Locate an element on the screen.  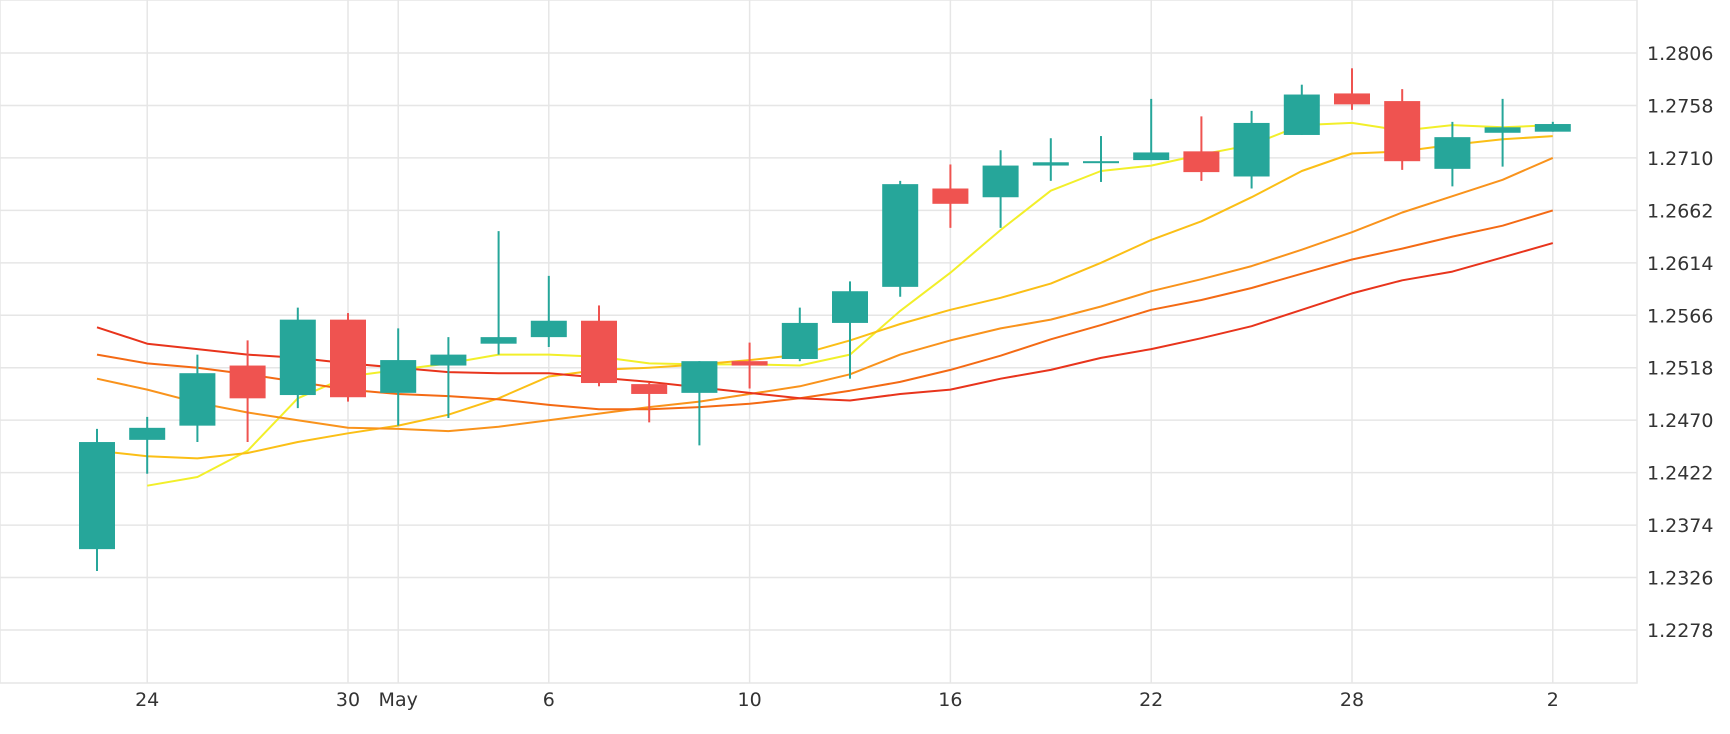
x-tick-label: 30 is located at coordinates (348, 700).